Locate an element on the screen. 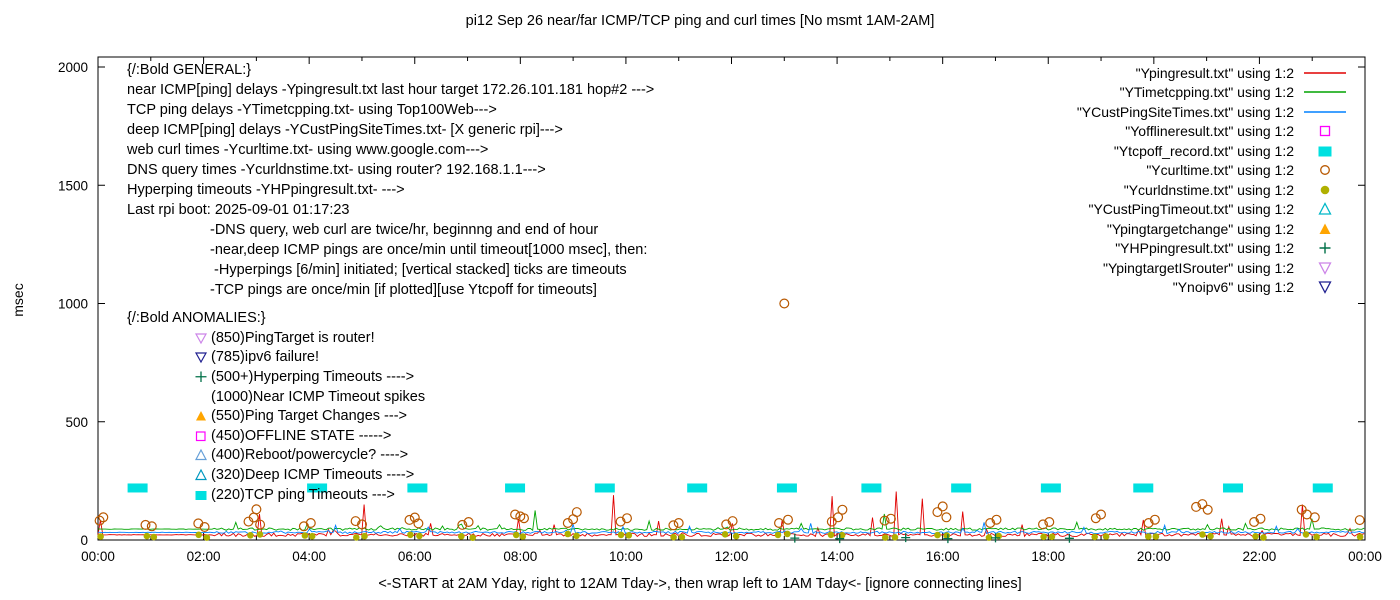 This screenshot has height=600, width=1400. legend-item: "YpingtargetISrouter" using 1:2 is located at coordinates (1225, 268).